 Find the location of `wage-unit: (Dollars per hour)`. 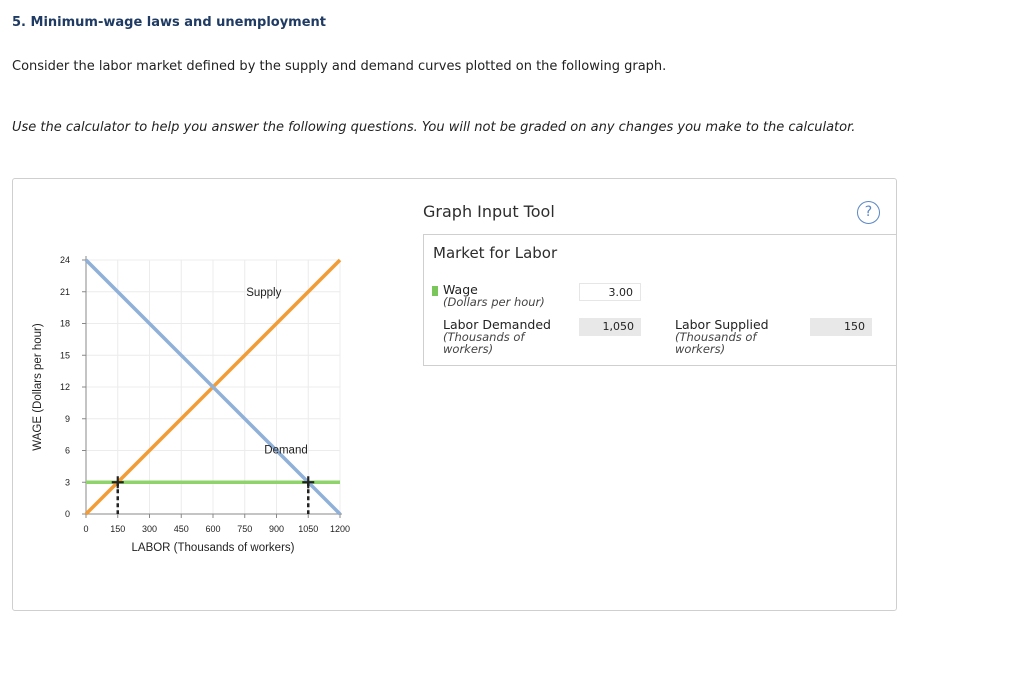

wage-unit: (Dollars per hour) is located at coordinates (494, 302).